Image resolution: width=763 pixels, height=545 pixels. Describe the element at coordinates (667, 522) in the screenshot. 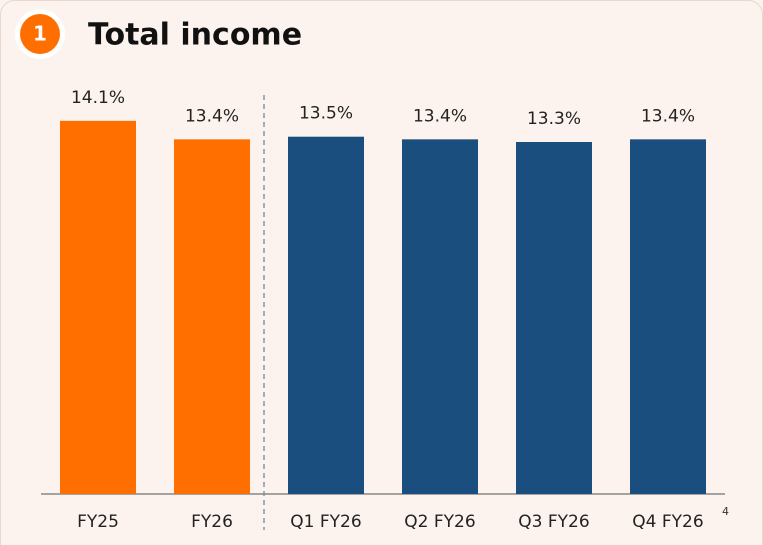

I see `x-tick-label: Q4 FY26` at that location.